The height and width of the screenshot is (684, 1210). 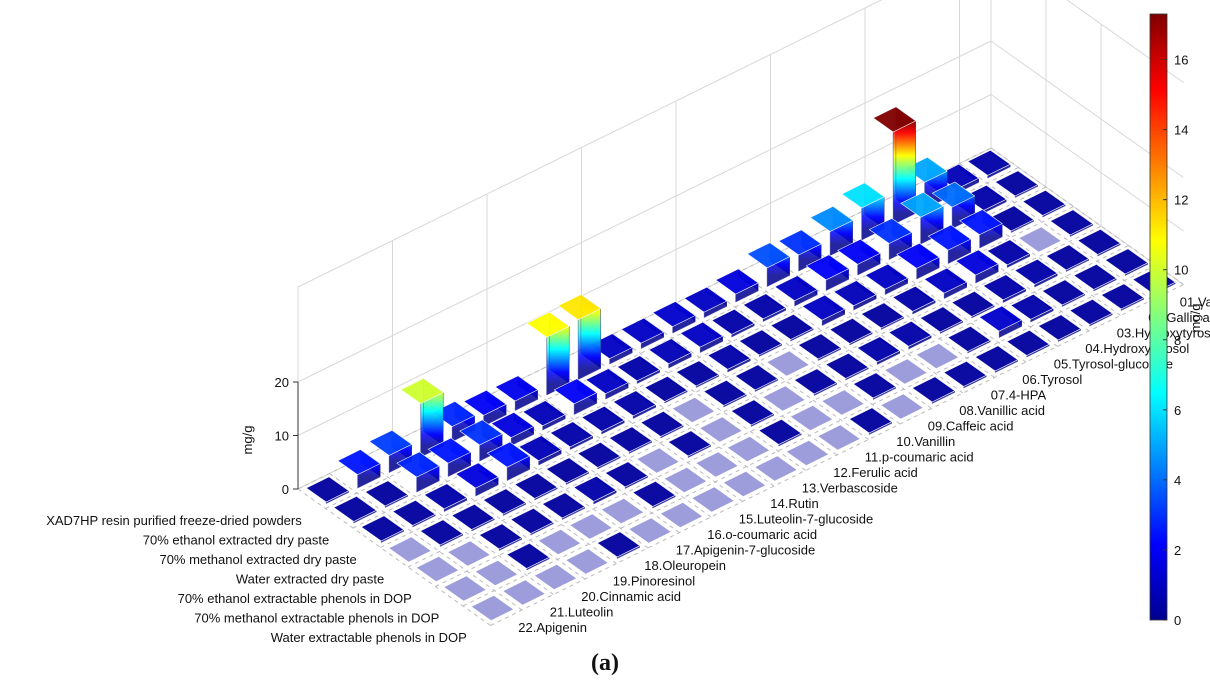 I want to click on z-axis-label: mg/g, so click(x=247, y=440).